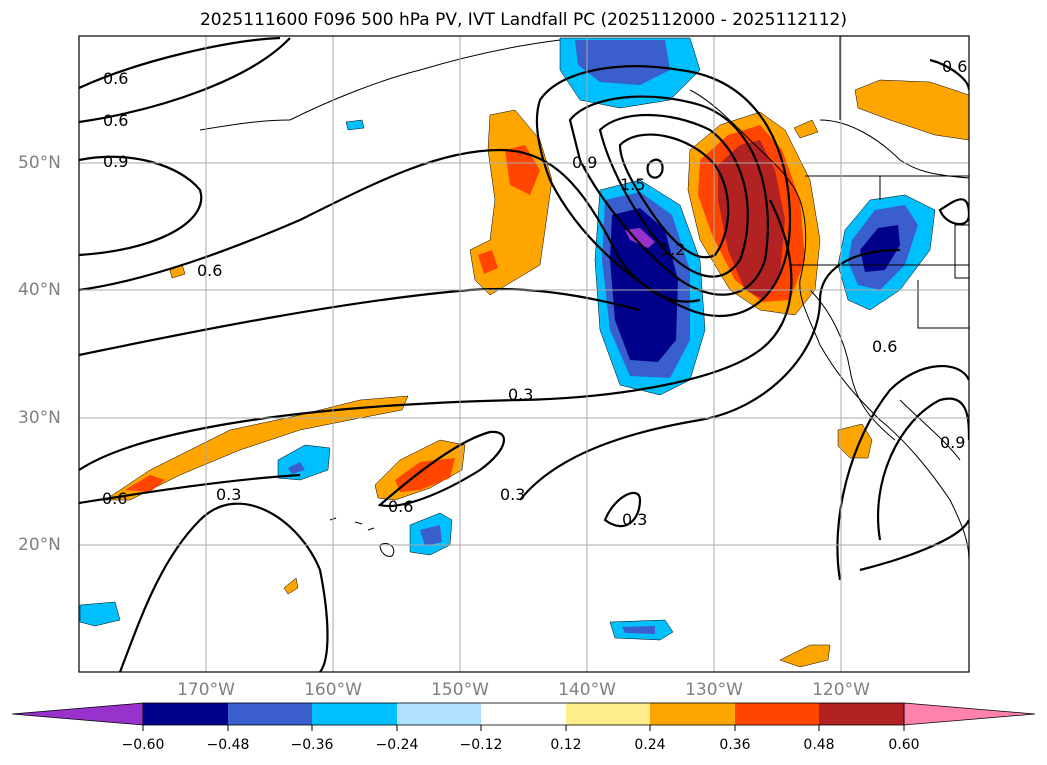  I want to click on colorbar-tick-label: 0.48, so click(819, 745).